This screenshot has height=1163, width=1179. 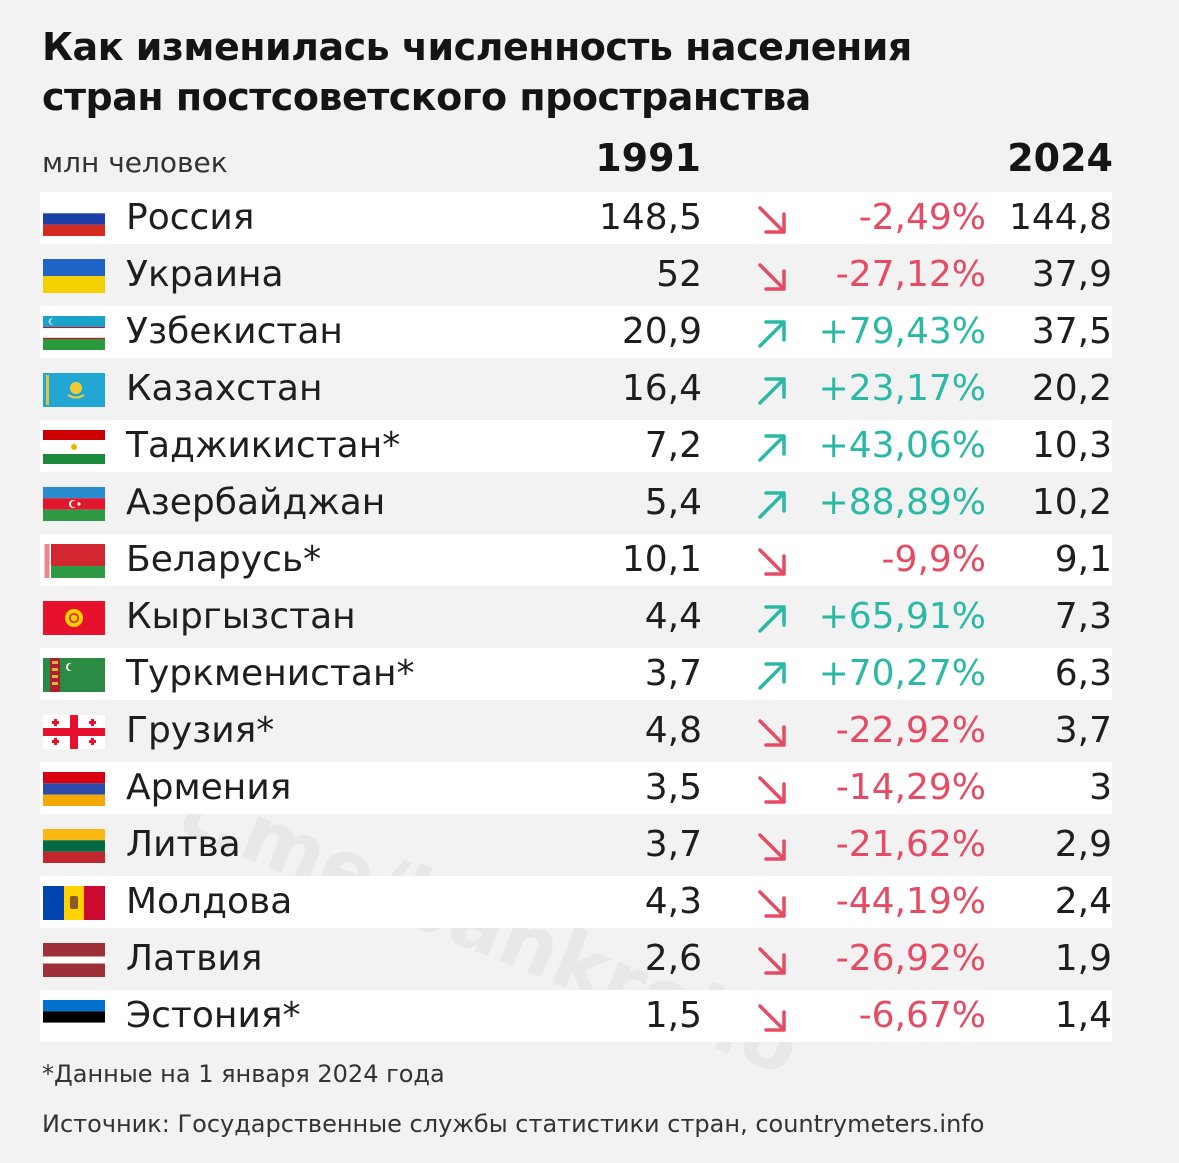 What do you see at coordinates (74, 1017) in the screenshot?
I see `estonia-flag` at bounding box center [74, 1017].